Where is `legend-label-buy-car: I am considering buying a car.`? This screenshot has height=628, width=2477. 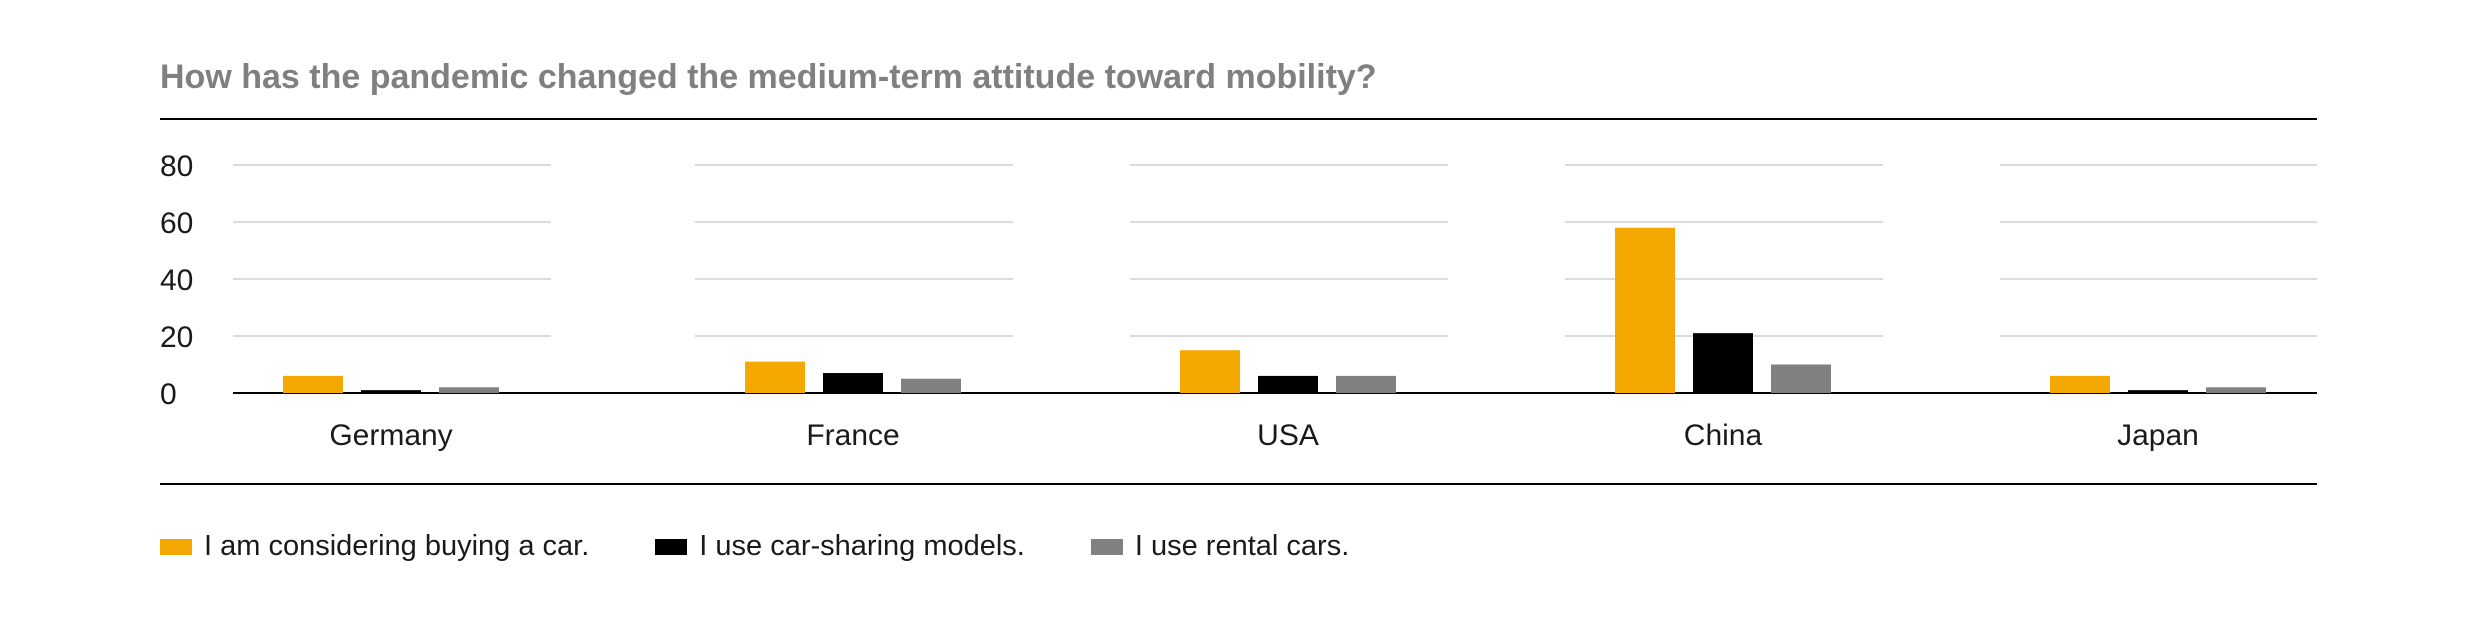
legend-label-buy-car: I am considering buying a car. is located at coordinates (397, 546).